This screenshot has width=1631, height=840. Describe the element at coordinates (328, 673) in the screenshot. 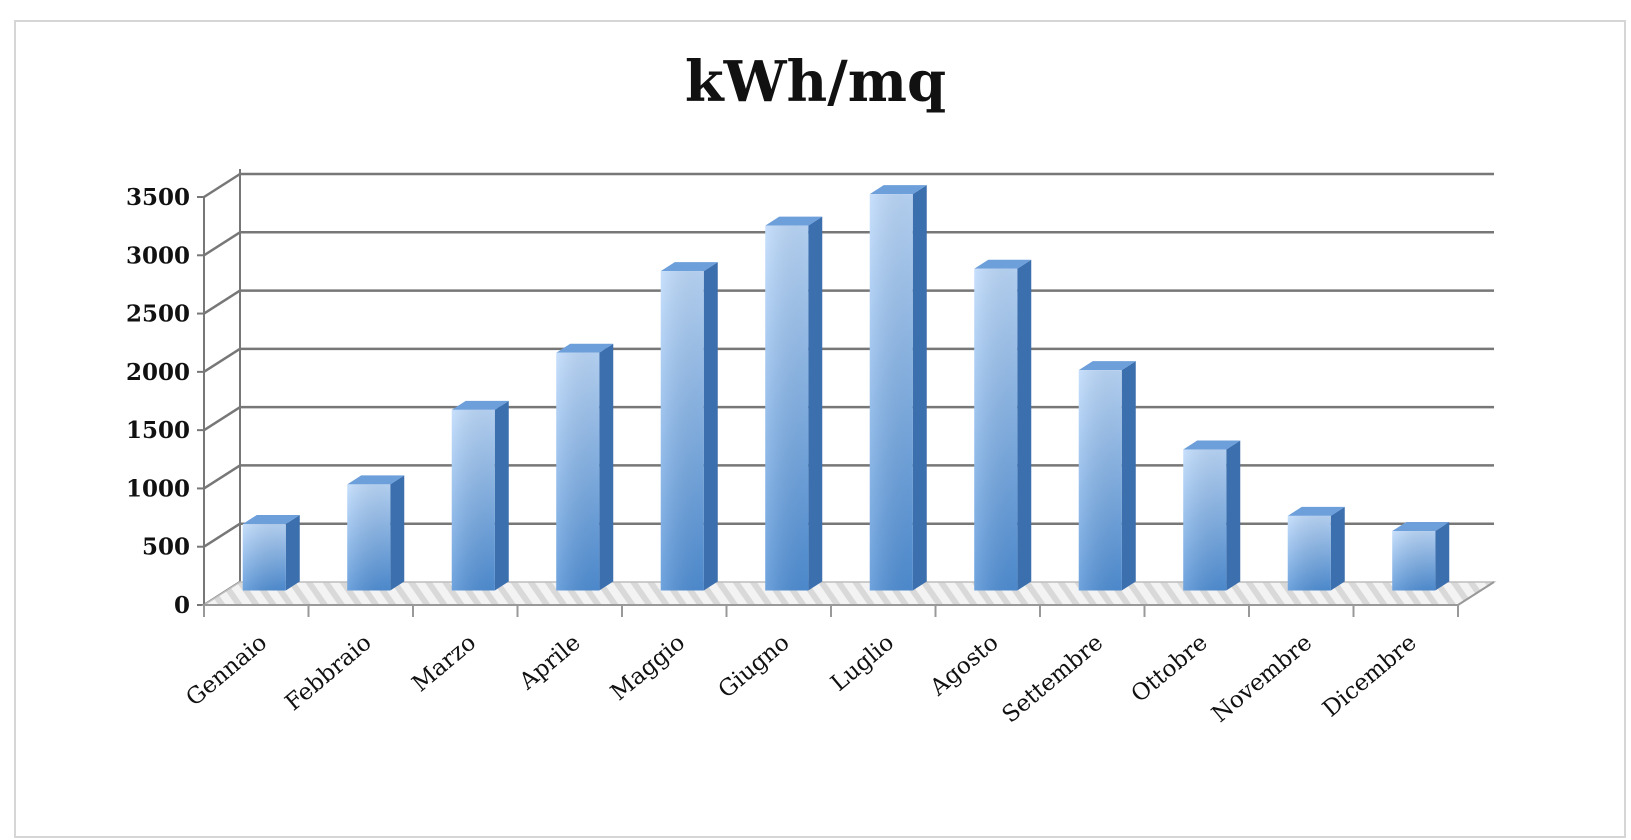

I see `x-tick-label: Febbraio` at that location.